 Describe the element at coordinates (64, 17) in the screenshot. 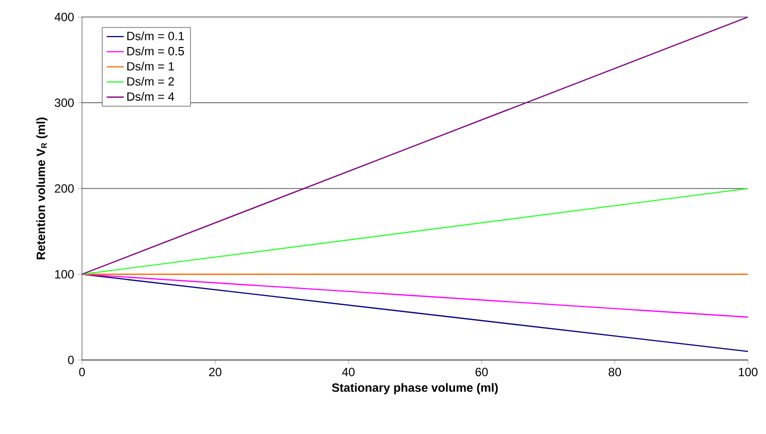

I see `y-tick-label: 400` at that location.